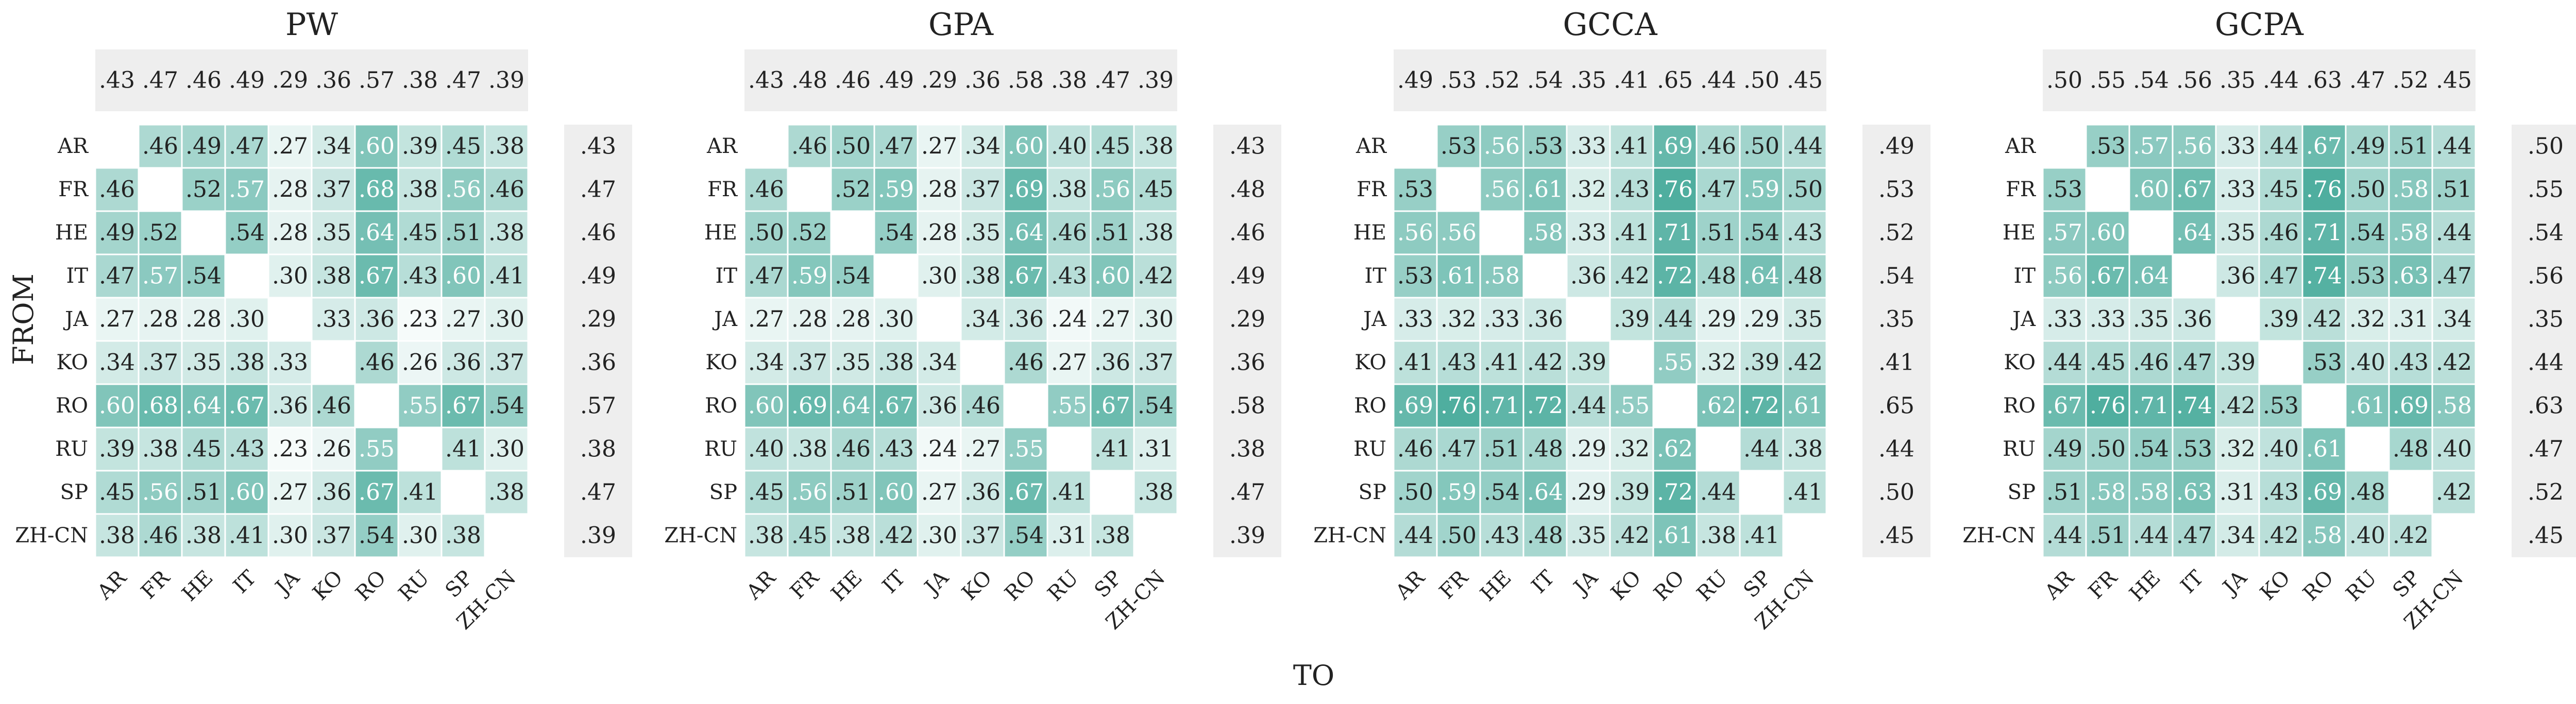  Describe the element at coordinates (506, 80) in the screenshot. I see `column-average-label: .39` at that location.